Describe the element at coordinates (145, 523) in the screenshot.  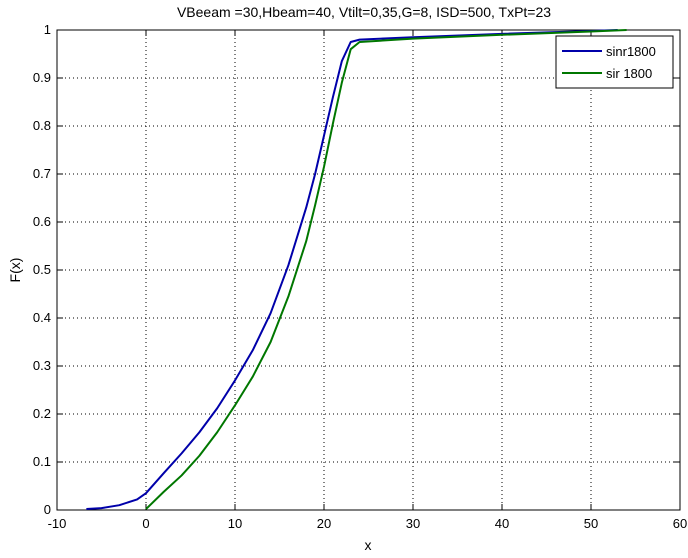
I see `x-tick-label: 0` at that location.